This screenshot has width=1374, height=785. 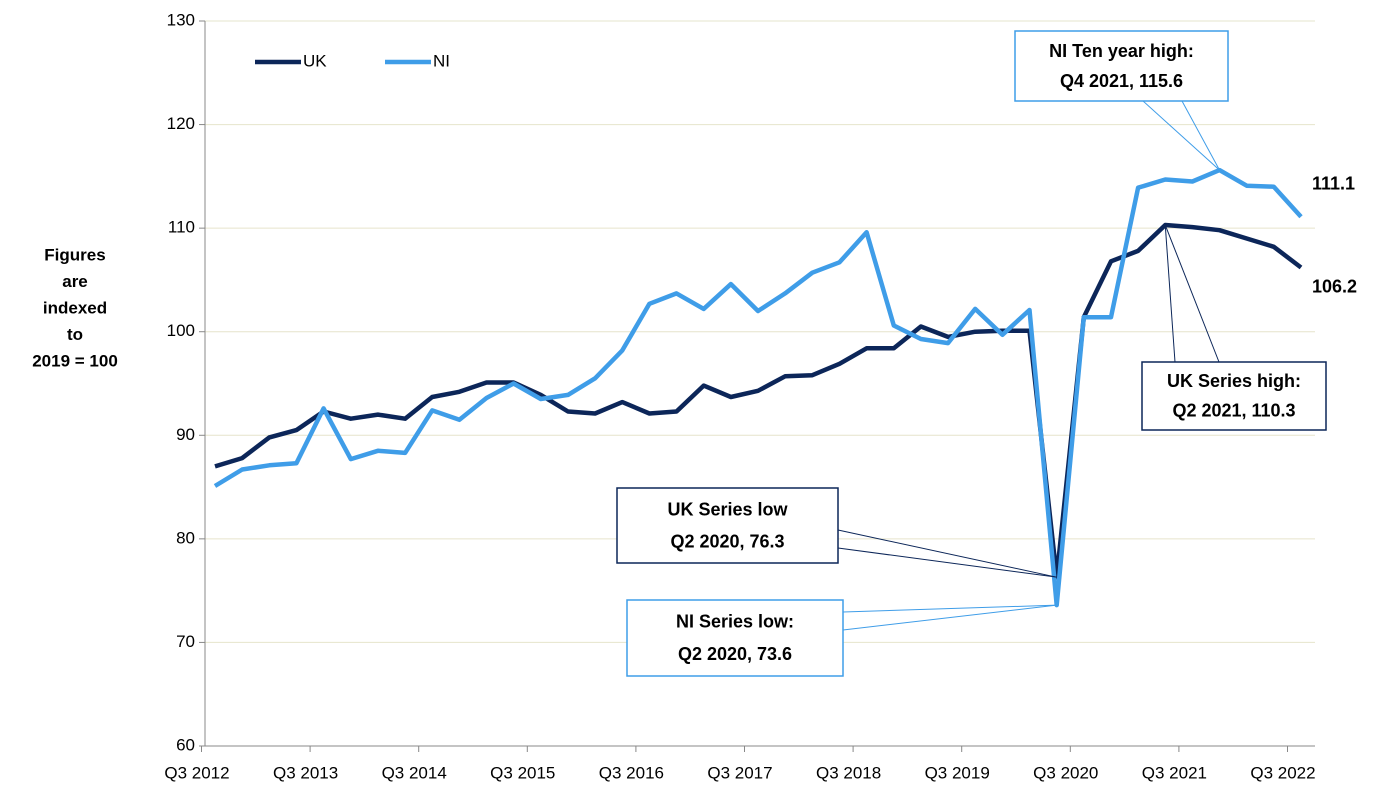 What do you see at coordinates (1334, 286) in the screenshot?
I see `data-label: 106.2` at bounding box center [1334, 286].